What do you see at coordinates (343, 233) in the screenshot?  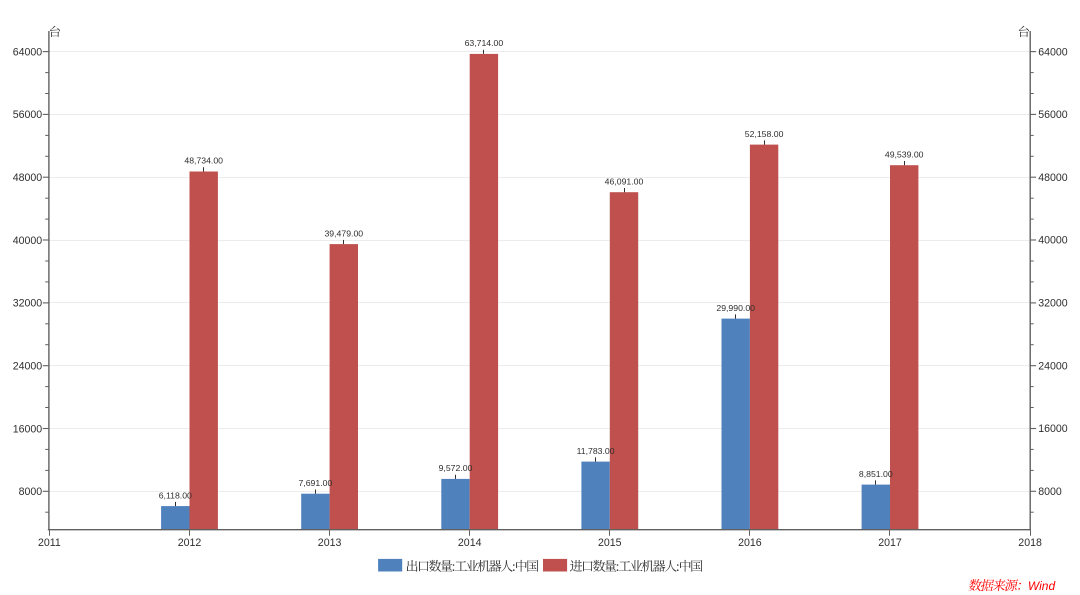 I see `svg-text: 39,479.00` at bounding box center [343, 233].